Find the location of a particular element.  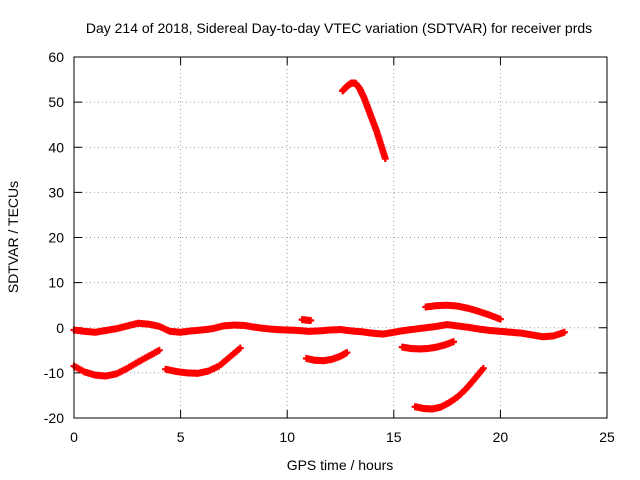

x-tick-label: 5 is located at coordinates (181, 437).